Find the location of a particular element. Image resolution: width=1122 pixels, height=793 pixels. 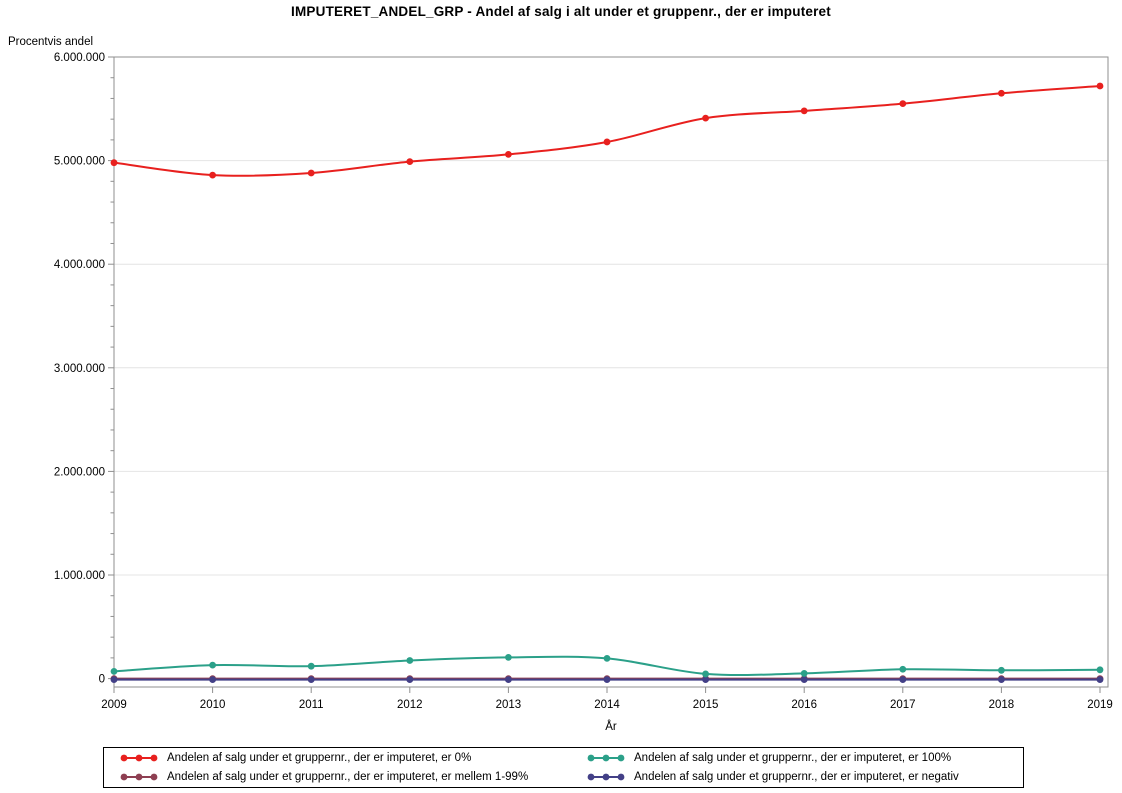

svg-text: 2015 is located at coordinates (706, 705).